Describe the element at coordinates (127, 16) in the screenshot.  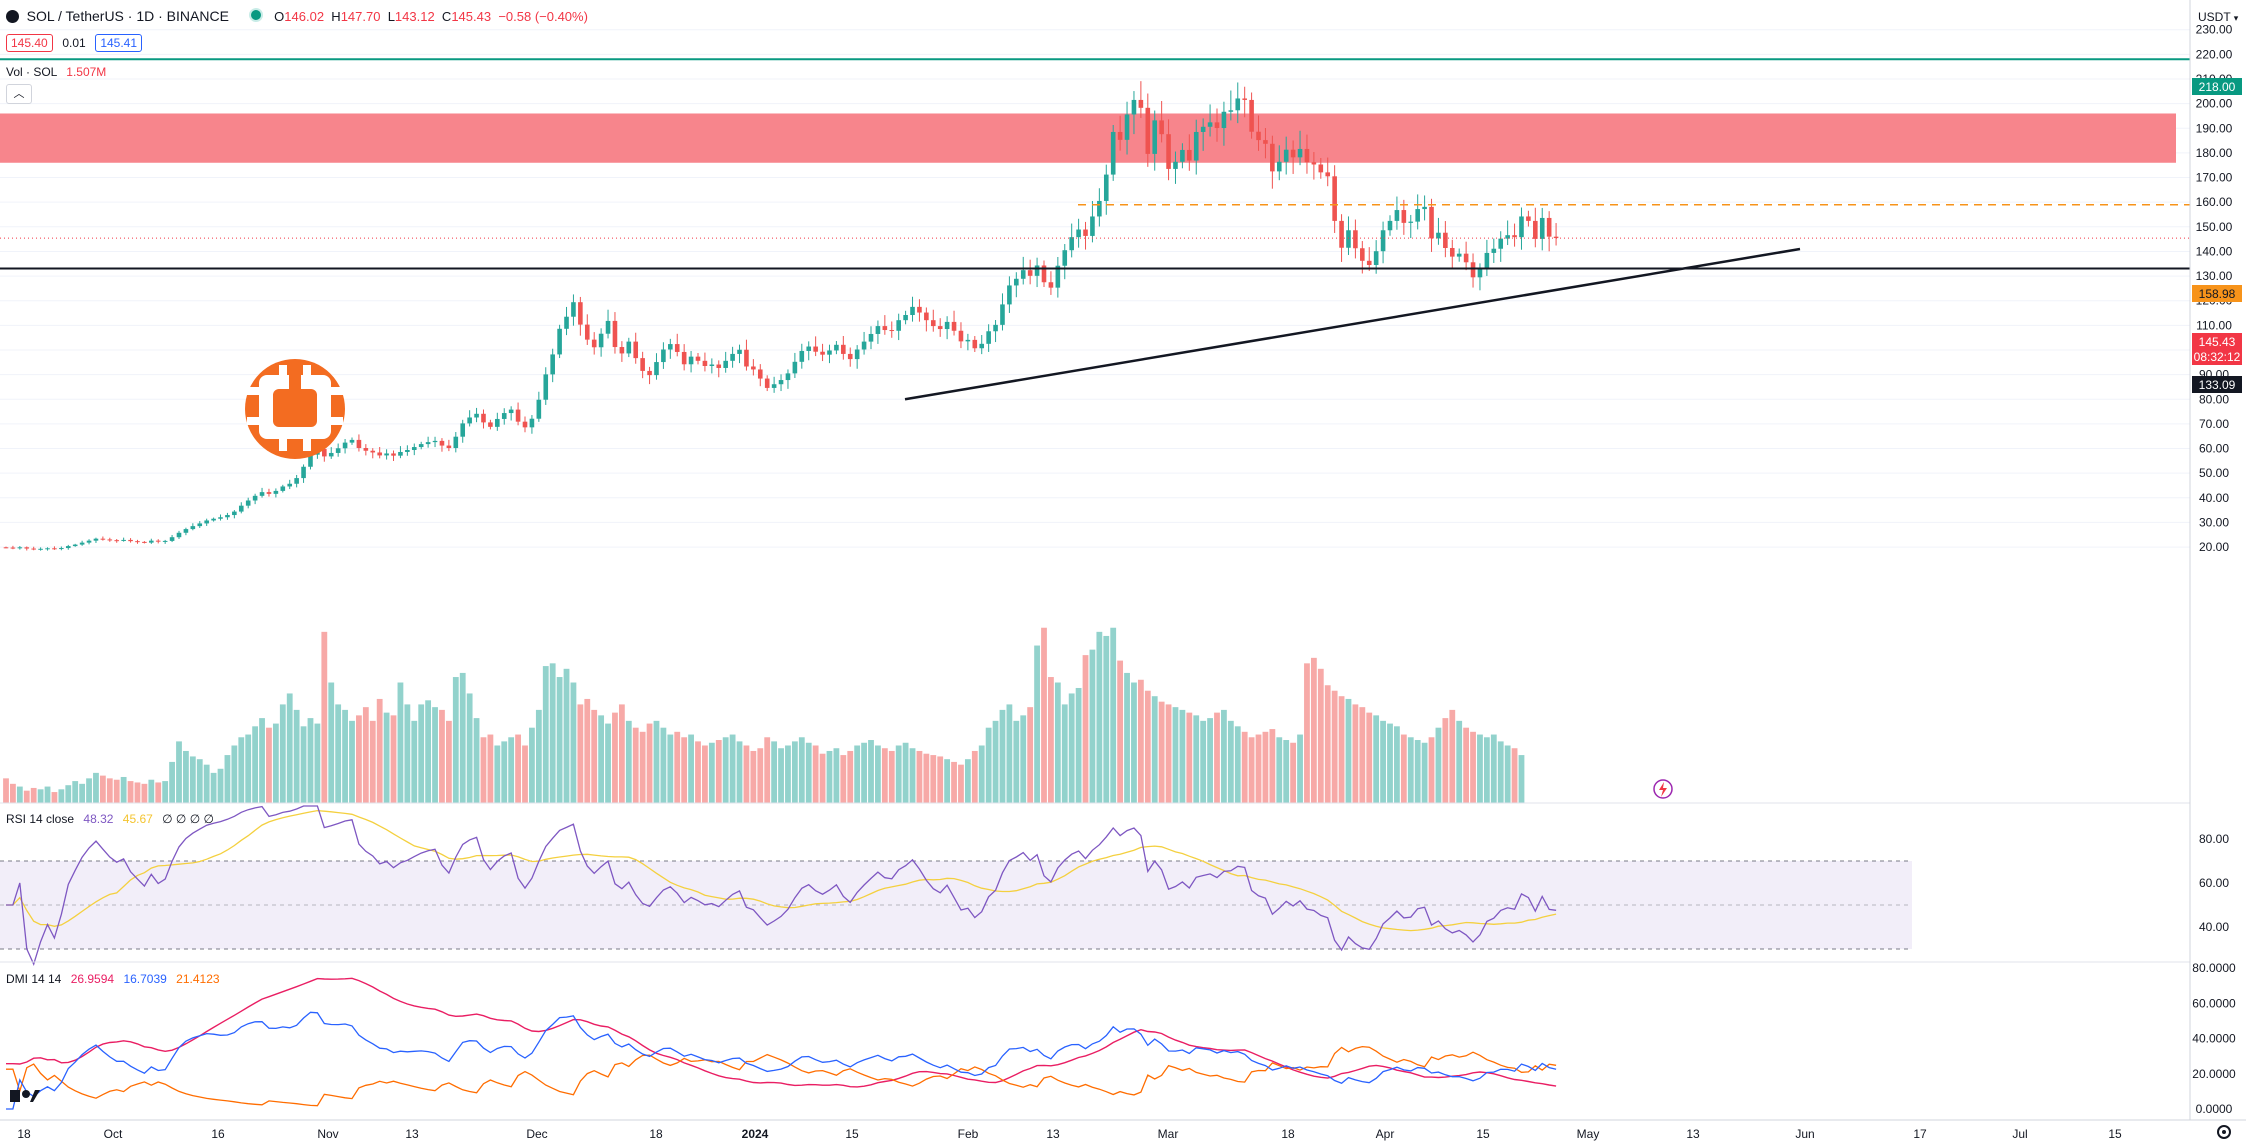
I see `symbol-title: SOL / TetherUS · 1D · BINANCE` at that location.